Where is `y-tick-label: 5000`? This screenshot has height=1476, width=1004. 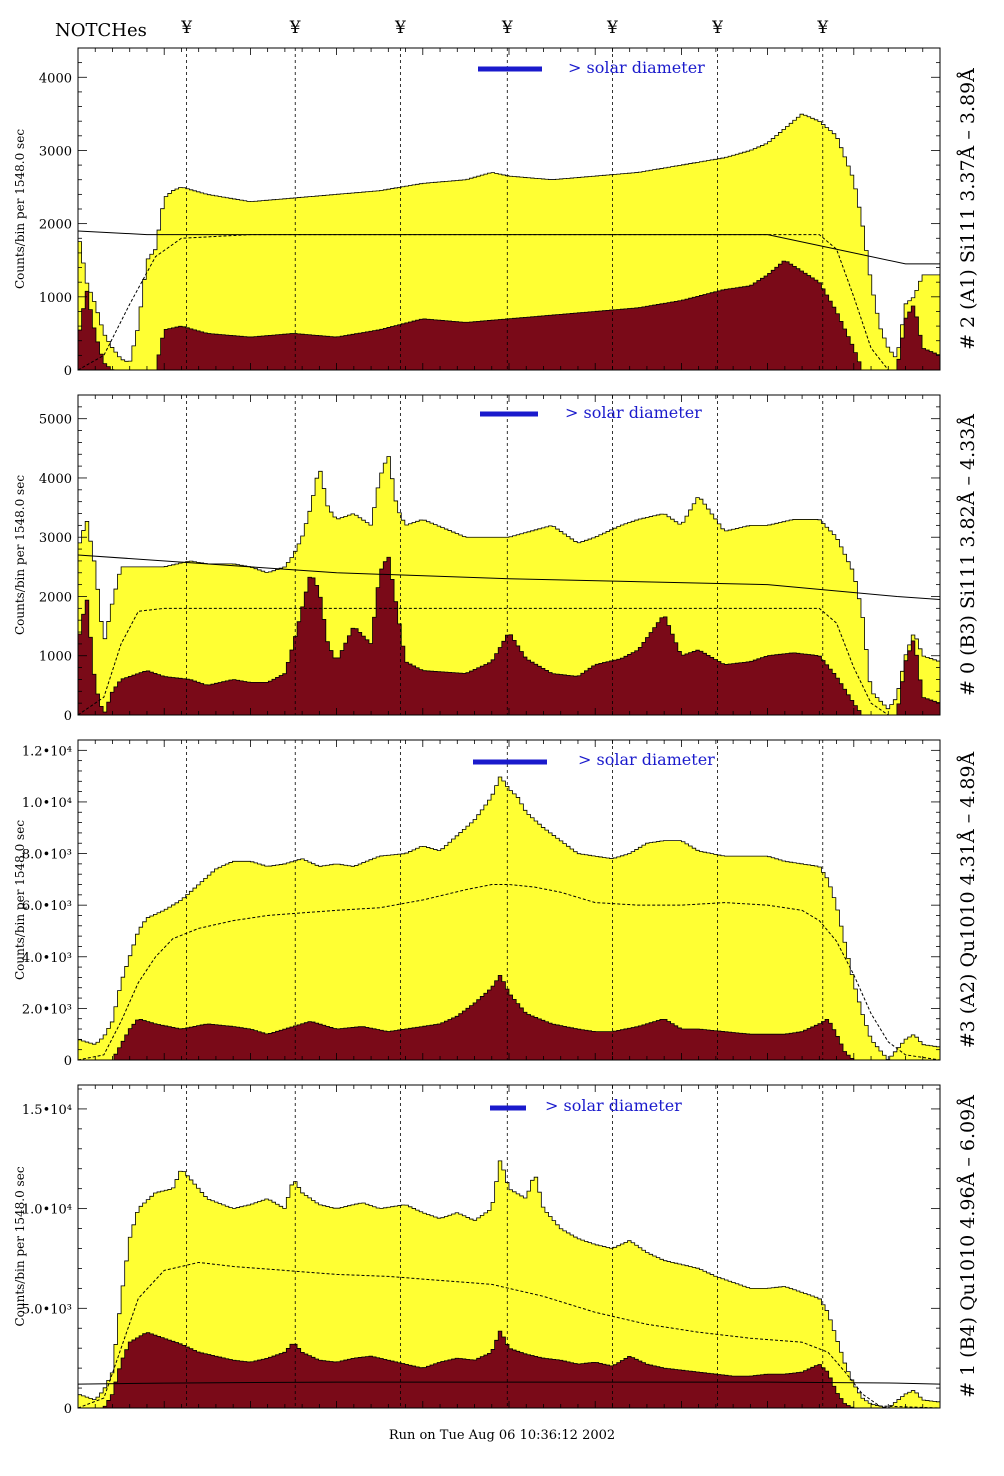 y-tick-label: 5000 is located at coordinates (55, 420).